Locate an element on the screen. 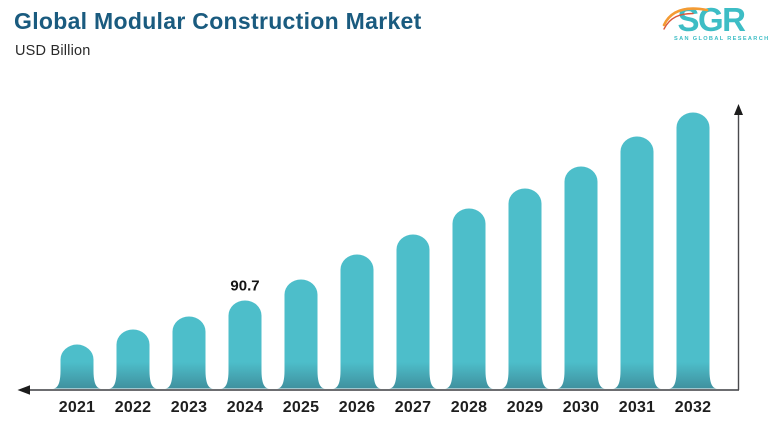 The height and width of the screenshot is (424, 768). bar-2023 is located at coordinates (189, 352).